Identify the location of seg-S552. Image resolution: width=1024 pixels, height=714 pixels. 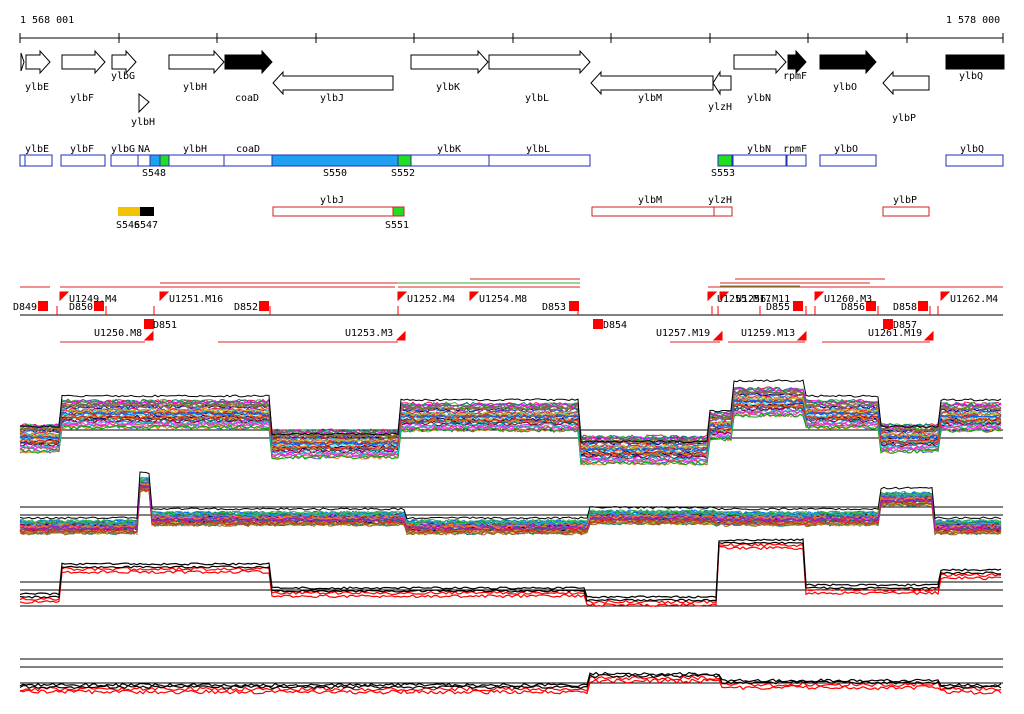
(404, 160).